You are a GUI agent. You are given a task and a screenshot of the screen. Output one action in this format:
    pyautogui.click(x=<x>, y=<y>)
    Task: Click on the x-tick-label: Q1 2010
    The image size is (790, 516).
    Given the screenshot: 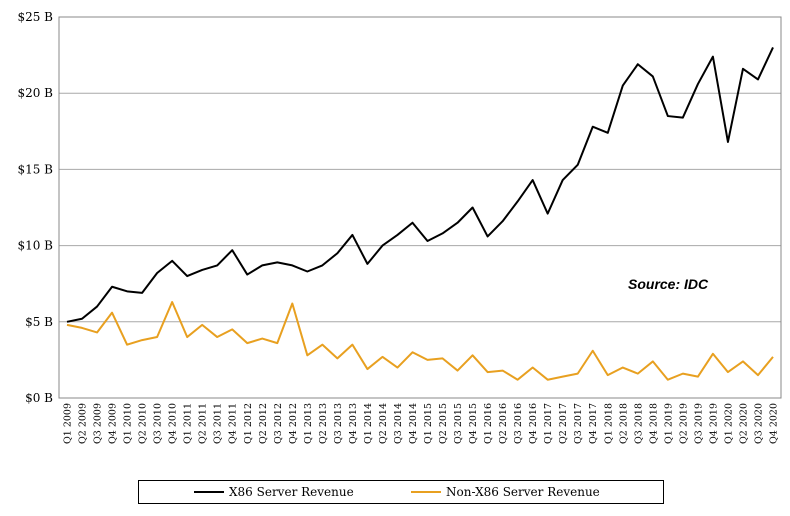 What is the action you would take?
    pyautogui.click(x=128, y=423)
    